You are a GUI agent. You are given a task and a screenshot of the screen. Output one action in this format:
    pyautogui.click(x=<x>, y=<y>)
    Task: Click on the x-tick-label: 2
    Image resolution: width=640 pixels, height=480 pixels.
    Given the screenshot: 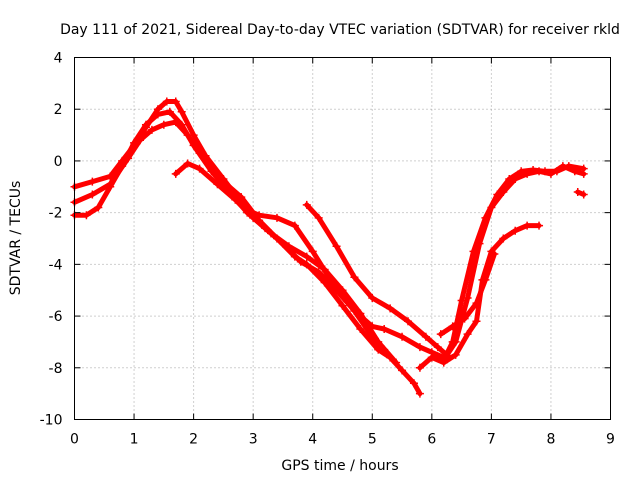 What is the action you would take?
    pyautogui.click(x=193, y=440)
    